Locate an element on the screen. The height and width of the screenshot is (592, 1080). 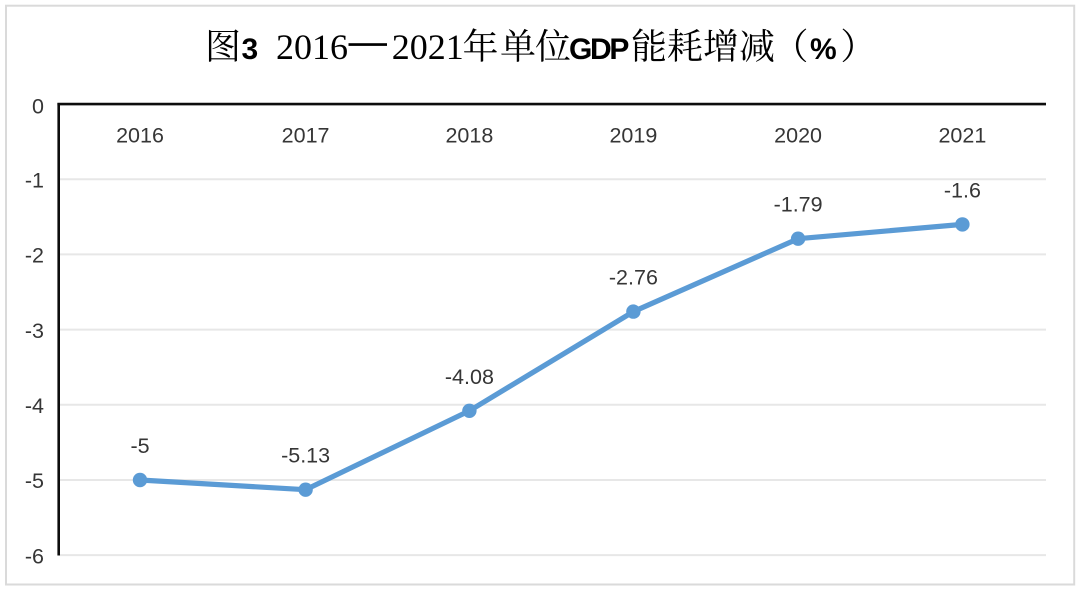
svg-text: -1.6 is located at coordinates (962, 190).